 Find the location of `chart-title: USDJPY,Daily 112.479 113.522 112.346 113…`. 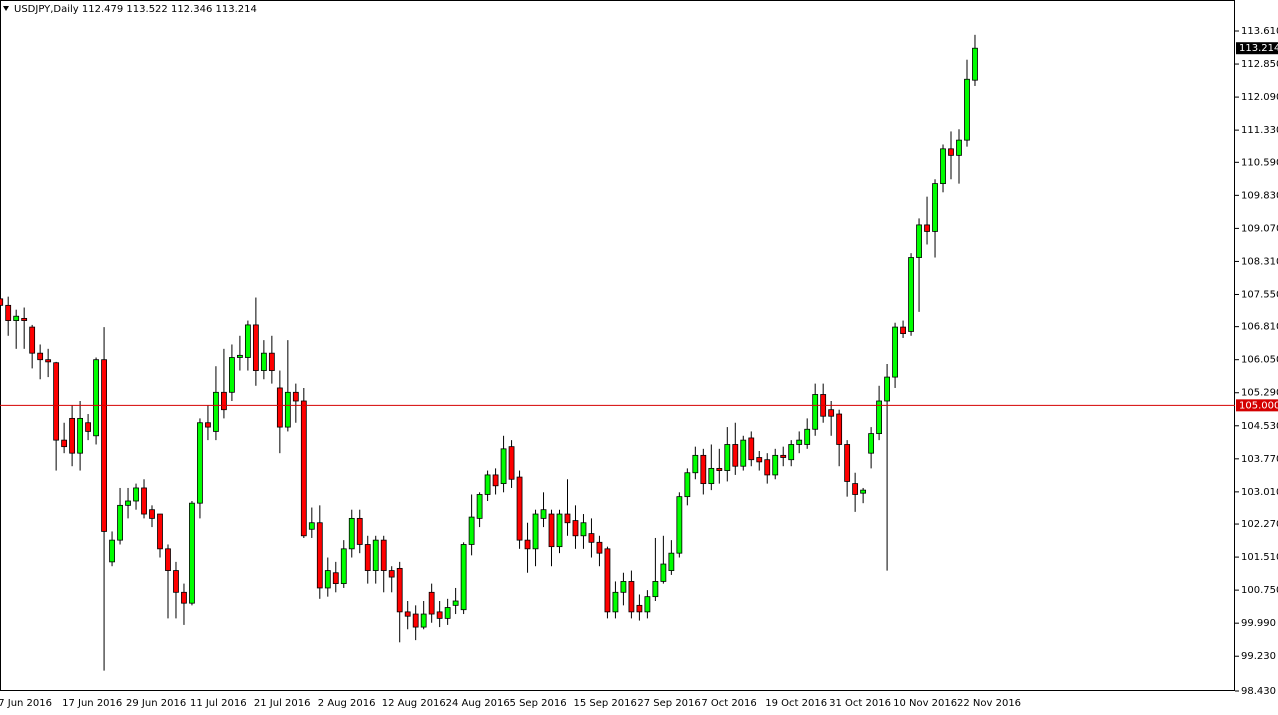

chart-title: USDJPY,Daily 112.479 113.522 112.346 113… is located at coordinates (135, 9).